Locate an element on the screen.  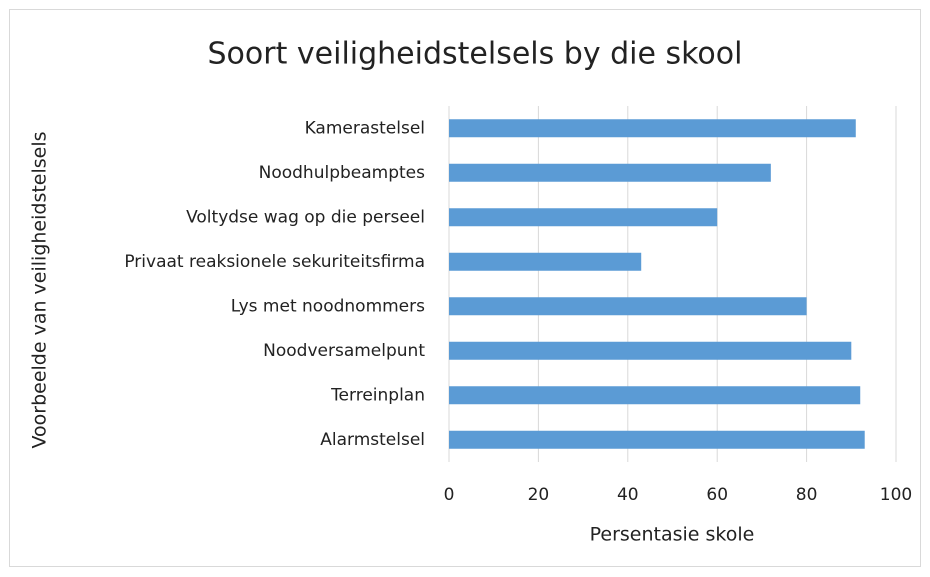
x-tick-label: 100 is located at coordinates (896, 495).